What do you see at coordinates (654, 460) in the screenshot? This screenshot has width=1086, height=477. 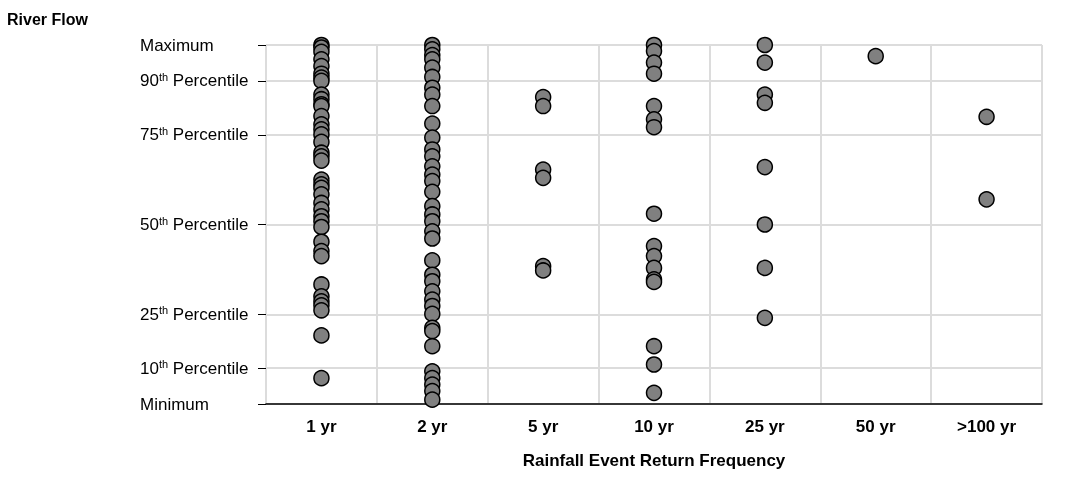 I see `x-axis-title: Rainfall Event Return Frequency` at bounding box center [654, 460].